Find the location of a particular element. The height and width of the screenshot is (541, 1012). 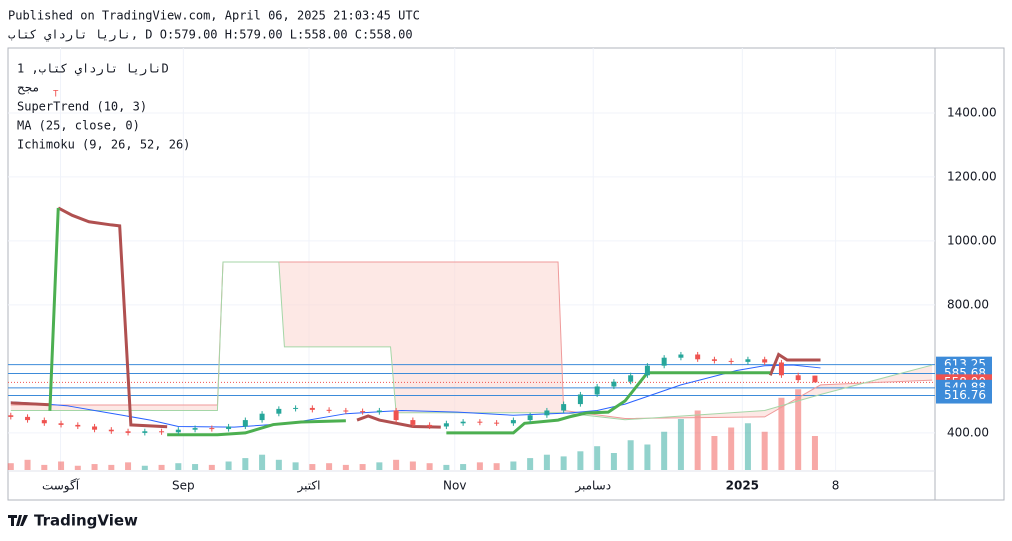

y-tick-label: 1200.00 is located at coordinates (972, 176).